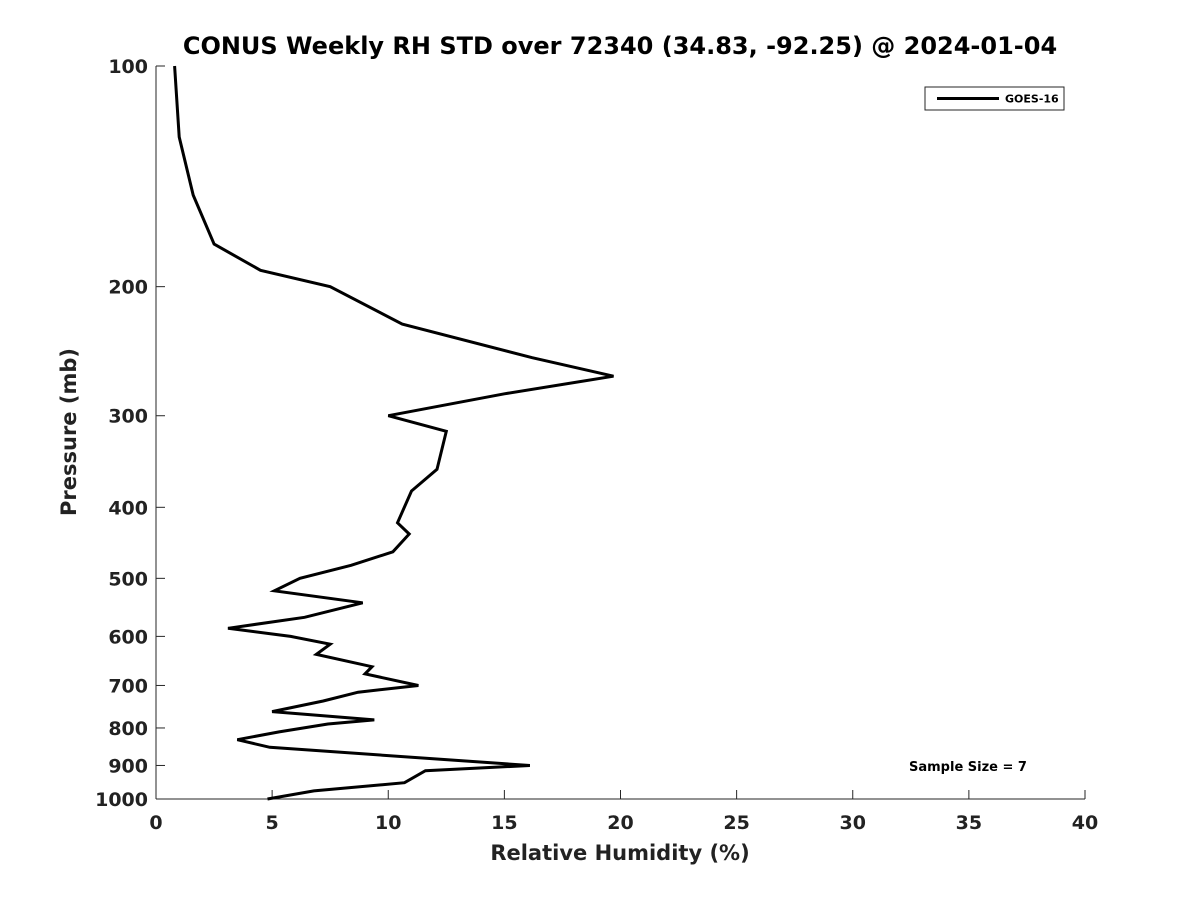 The image size is (1200, 900). What do you see at coordinates (128, 417) in the screenshot?
I see `y-tick-label: 300` at bounding box center [128, 417].